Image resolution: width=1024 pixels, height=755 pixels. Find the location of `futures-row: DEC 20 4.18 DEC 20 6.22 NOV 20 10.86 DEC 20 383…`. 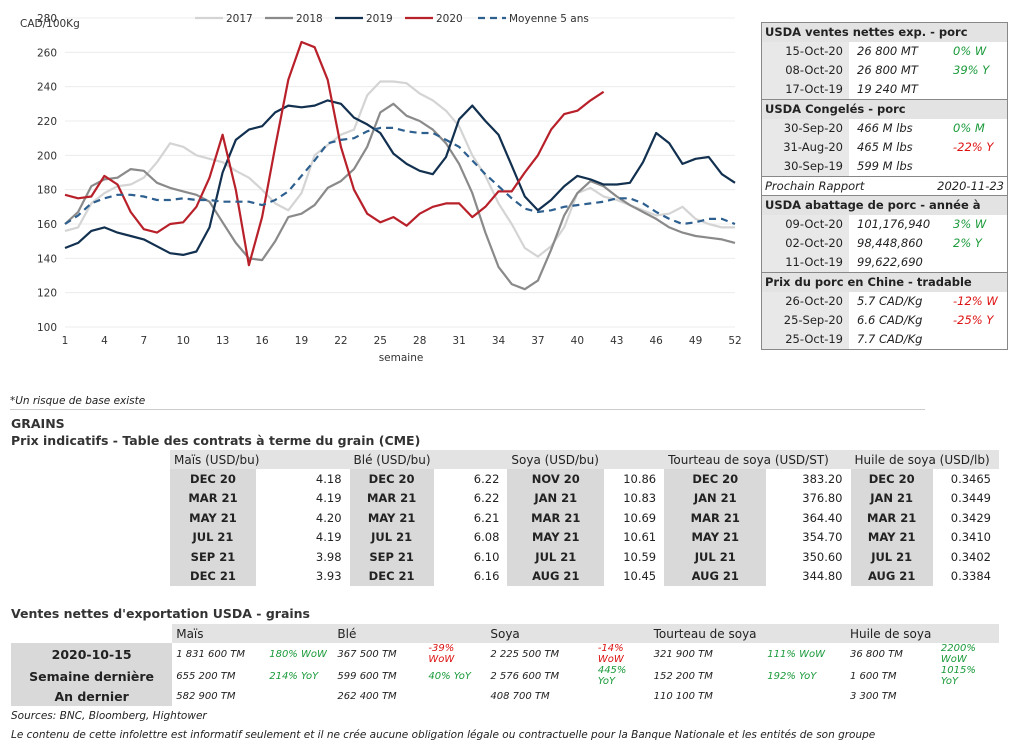

futures-row: DEC 20 4.18 DEC 20 6.22 NOV 20 10.86 DEC 20 383… is located at coordinates (584, 479).